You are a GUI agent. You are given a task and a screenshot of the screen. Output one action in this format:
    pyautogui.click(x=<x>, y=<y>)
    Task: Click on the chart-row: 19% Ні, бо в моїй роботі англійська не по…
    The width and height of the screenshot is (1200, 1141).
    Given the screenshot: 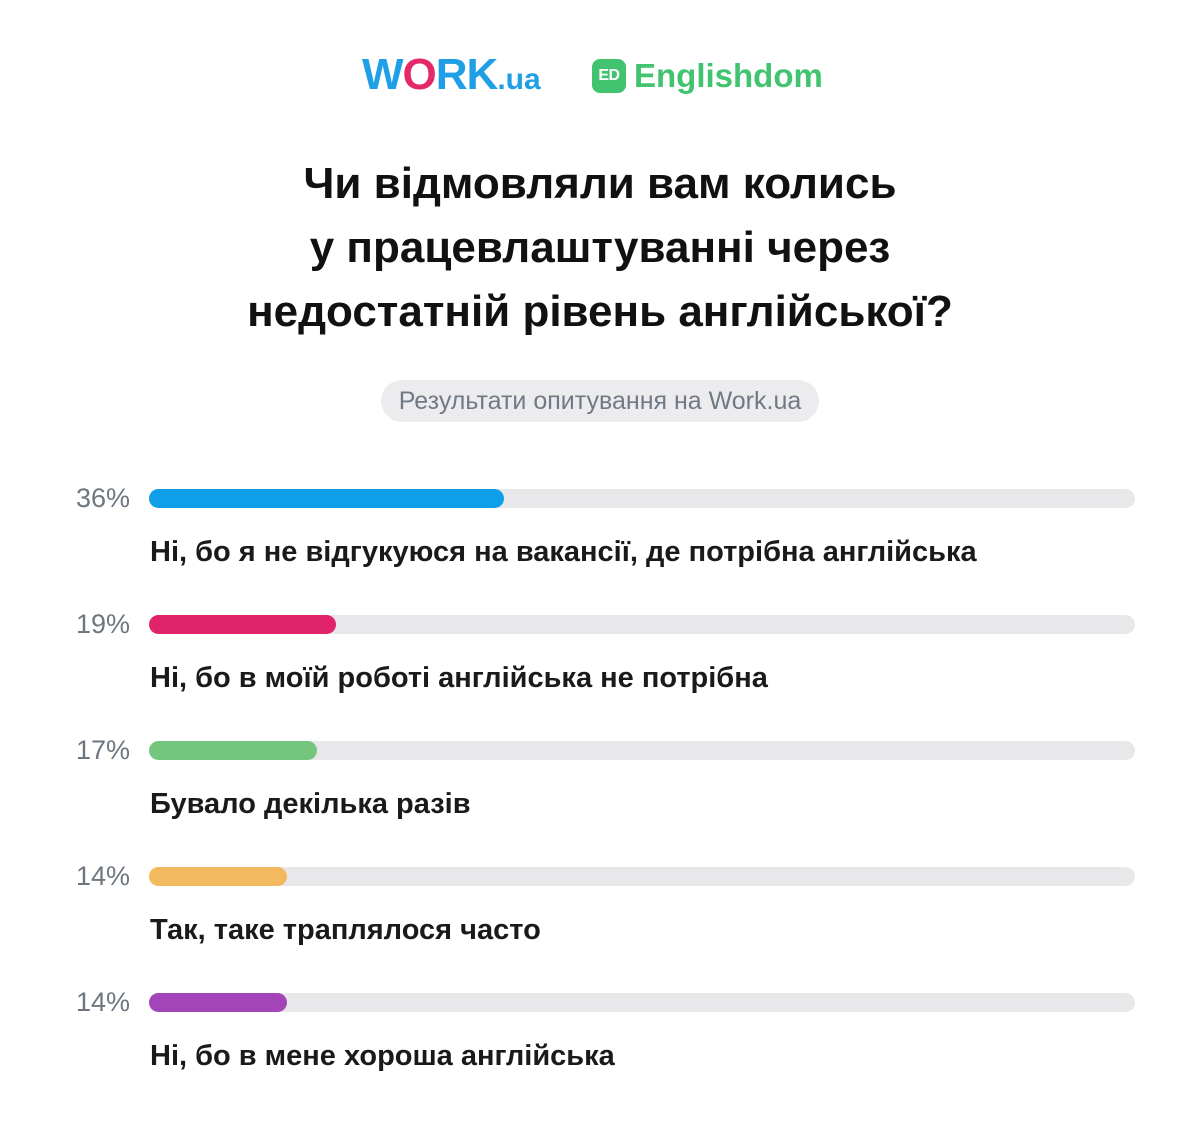 What is the action you would take?
    pyautogui.click(x=600, y=659)
    